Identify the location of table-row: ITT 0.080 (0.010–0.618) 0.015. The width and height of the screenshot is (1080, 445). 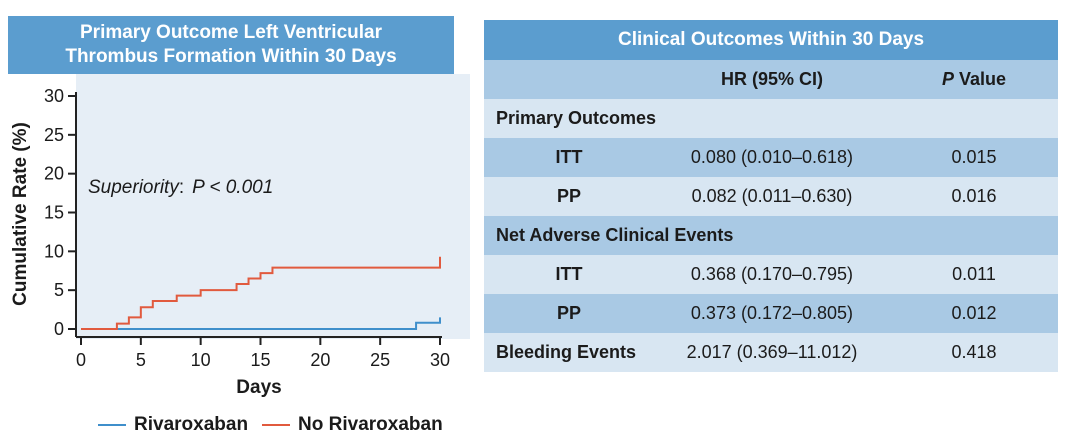
(771, 157).